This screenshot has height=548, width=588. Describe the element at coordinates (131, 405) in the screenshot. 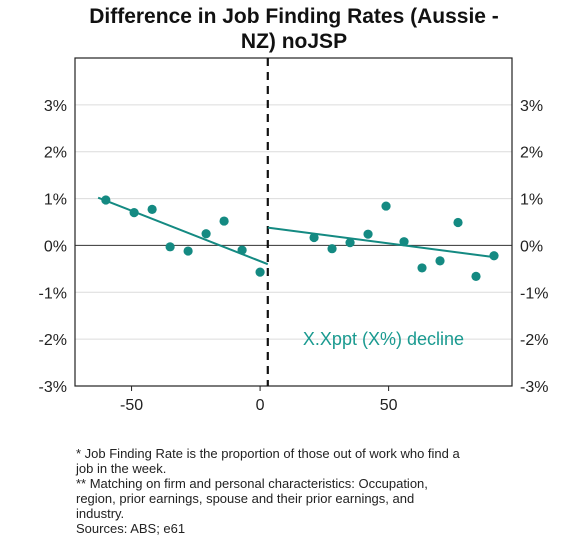

I see `x-tick-label: -50` at that location.